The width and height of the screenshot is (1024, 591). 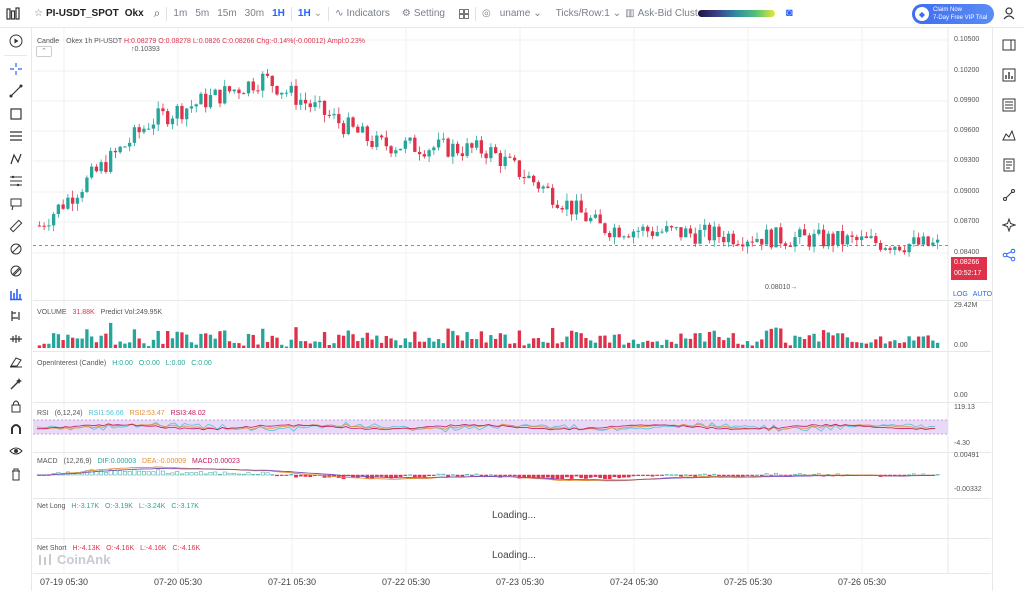 I want to click on sparkle-icon, so click(x=1008, y=225).